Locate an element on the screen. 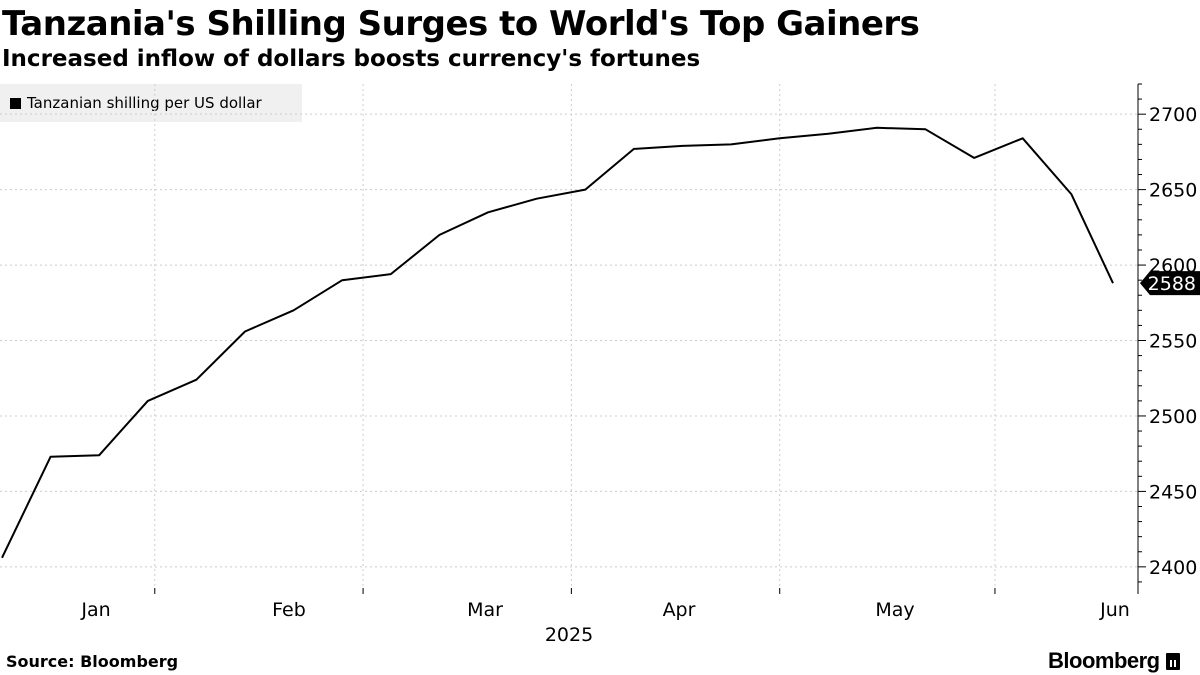  bloomberg-chart-icon is located at coordinates (1172, 661).